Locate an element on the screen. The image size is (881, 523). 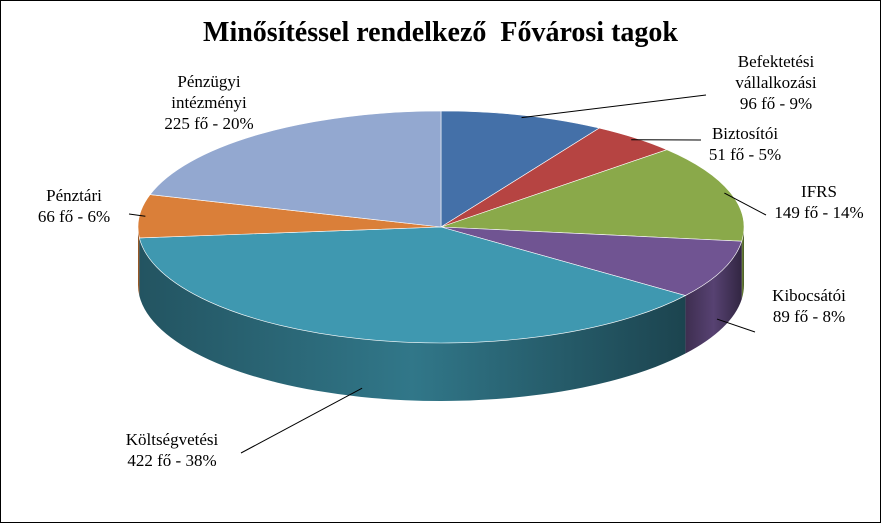
slice-label-line: Pénzügyi is located at coordinates (209, 81).